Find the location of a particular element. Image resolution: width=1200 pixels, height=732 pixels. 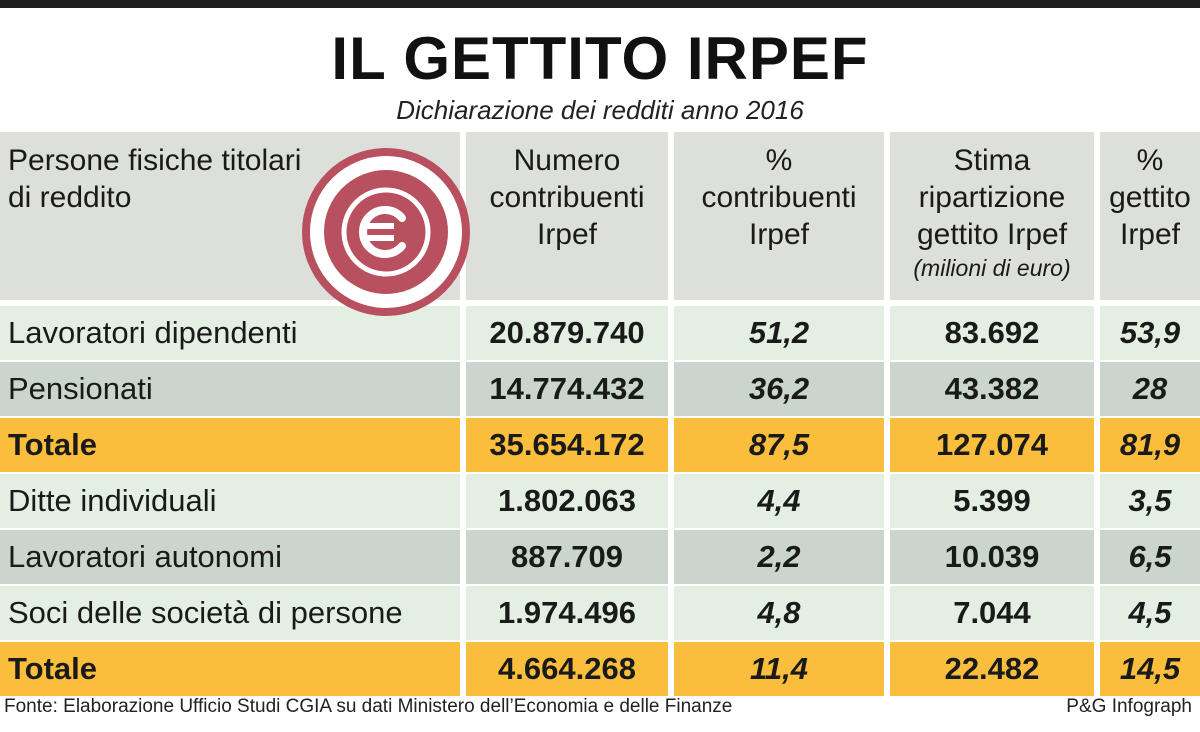

cell-contribuenti: 35.654.172 is located at coordinates (567, 445).